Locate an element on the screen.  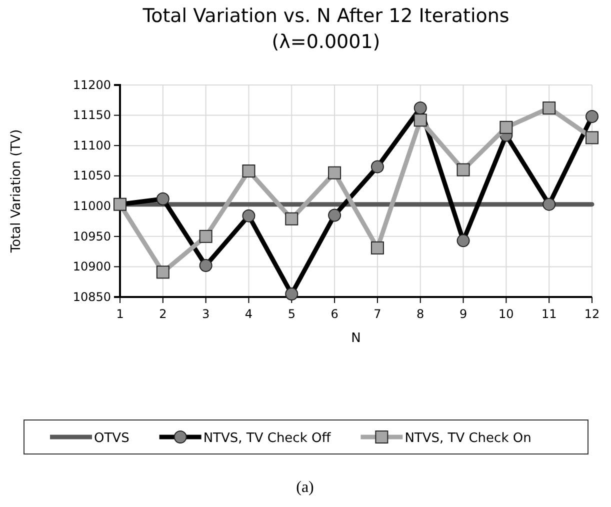
text: (a) is located at coordinates (305, 487).